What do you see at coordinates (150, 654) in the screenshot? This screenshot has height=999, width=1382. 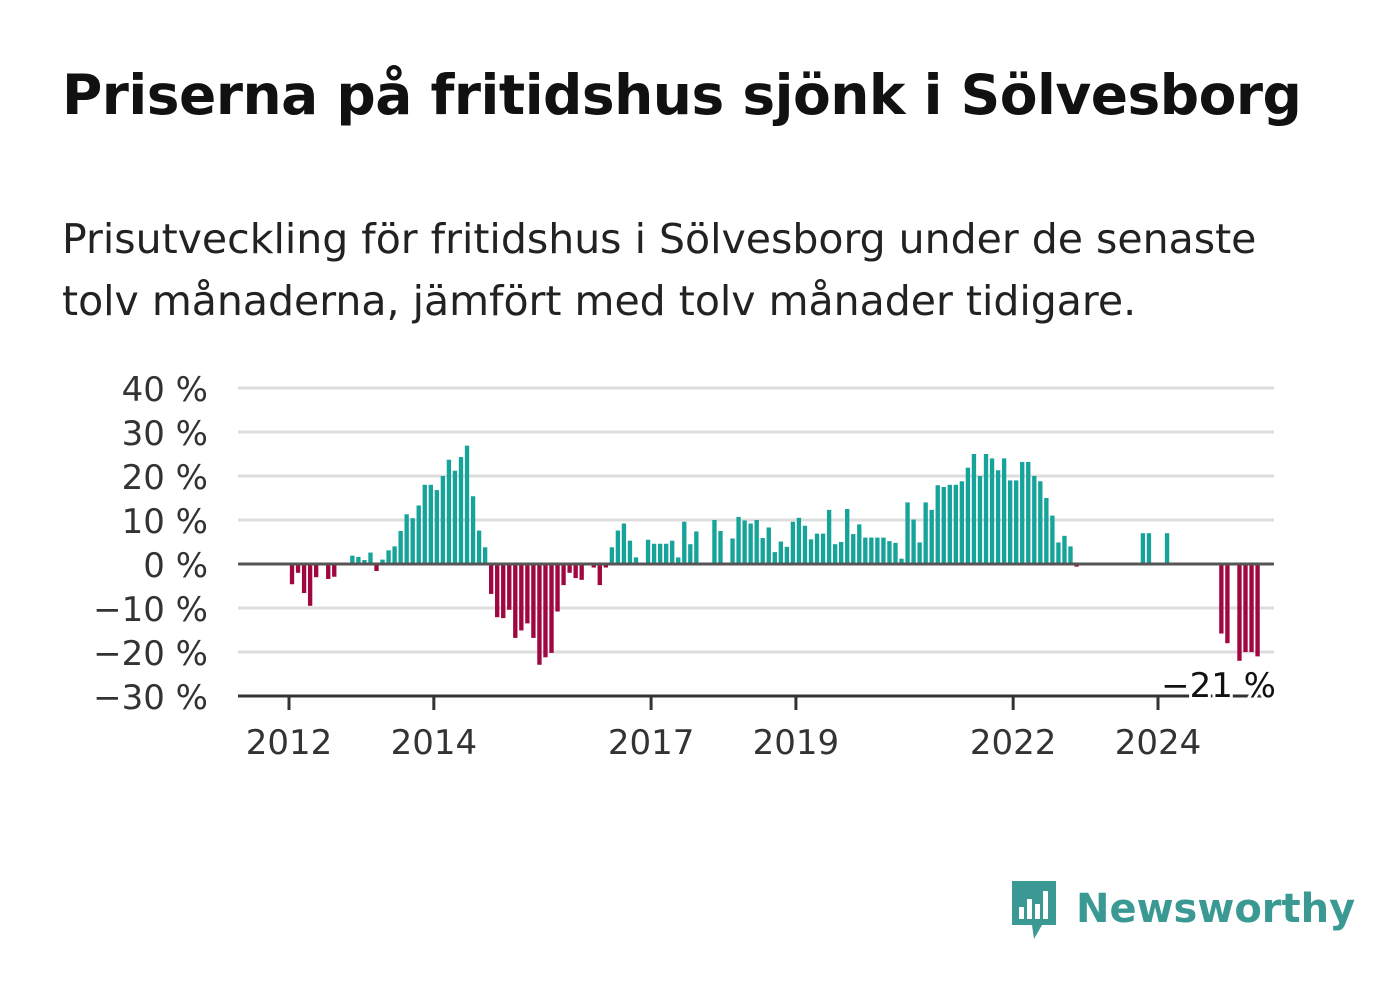 I see `y-tick-label: −20 %` at bounding box center [150, 654].